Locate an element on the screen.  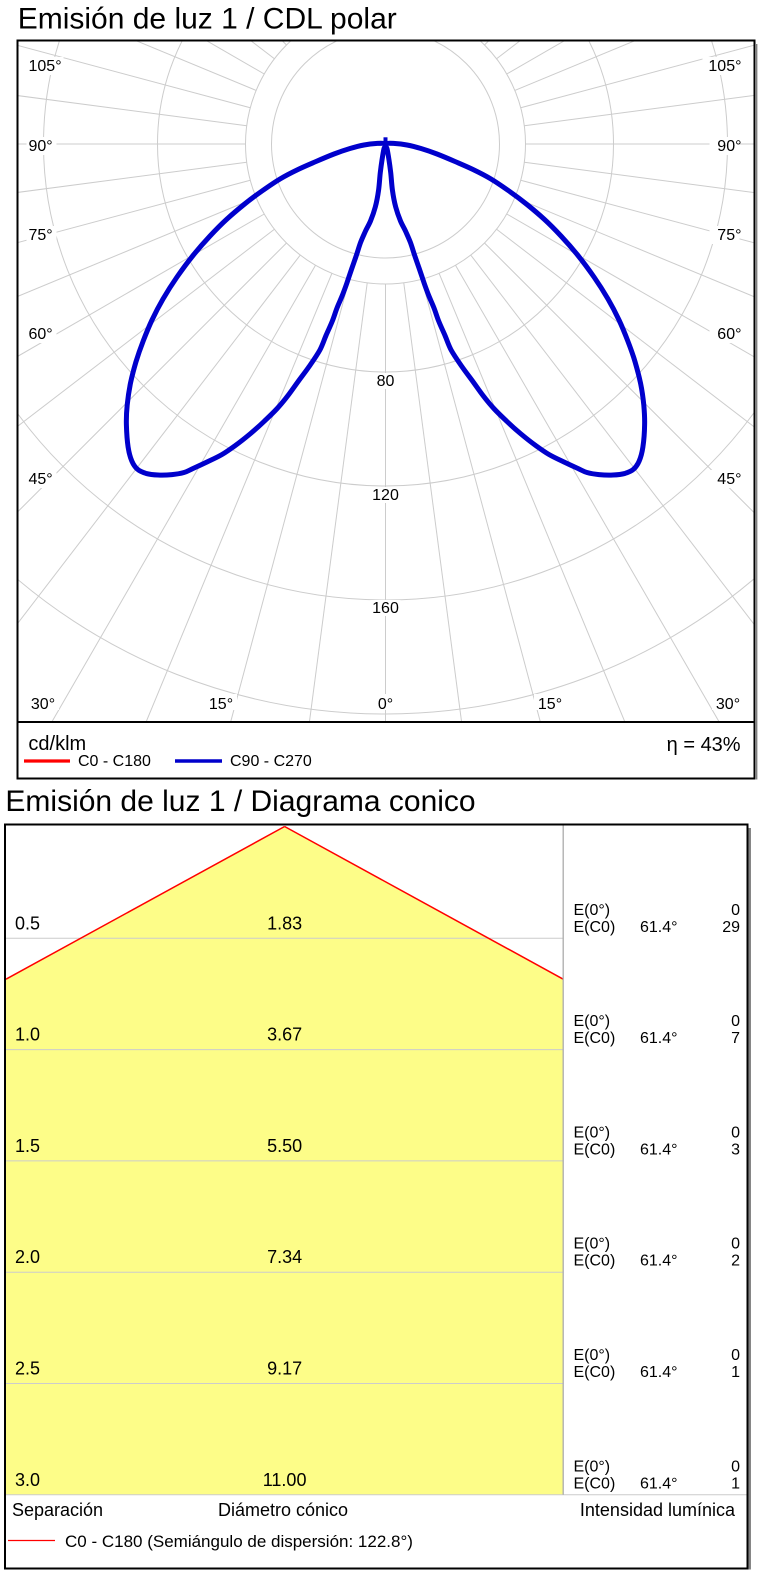
svg-text: 120 is located at coordinates (385, 495).